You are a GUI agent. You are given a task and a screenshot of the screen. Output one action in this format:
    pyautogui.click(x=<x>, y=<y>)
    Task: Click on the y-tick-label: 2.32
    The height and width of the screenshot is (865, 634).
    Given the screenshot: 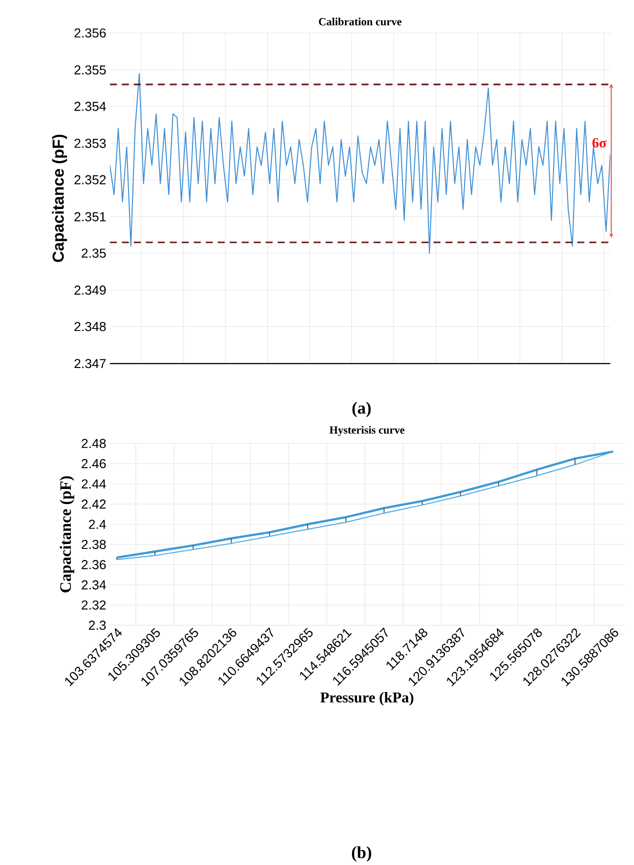 What is the action you would take?
    pyautogui.click(x=94, y=605)
    